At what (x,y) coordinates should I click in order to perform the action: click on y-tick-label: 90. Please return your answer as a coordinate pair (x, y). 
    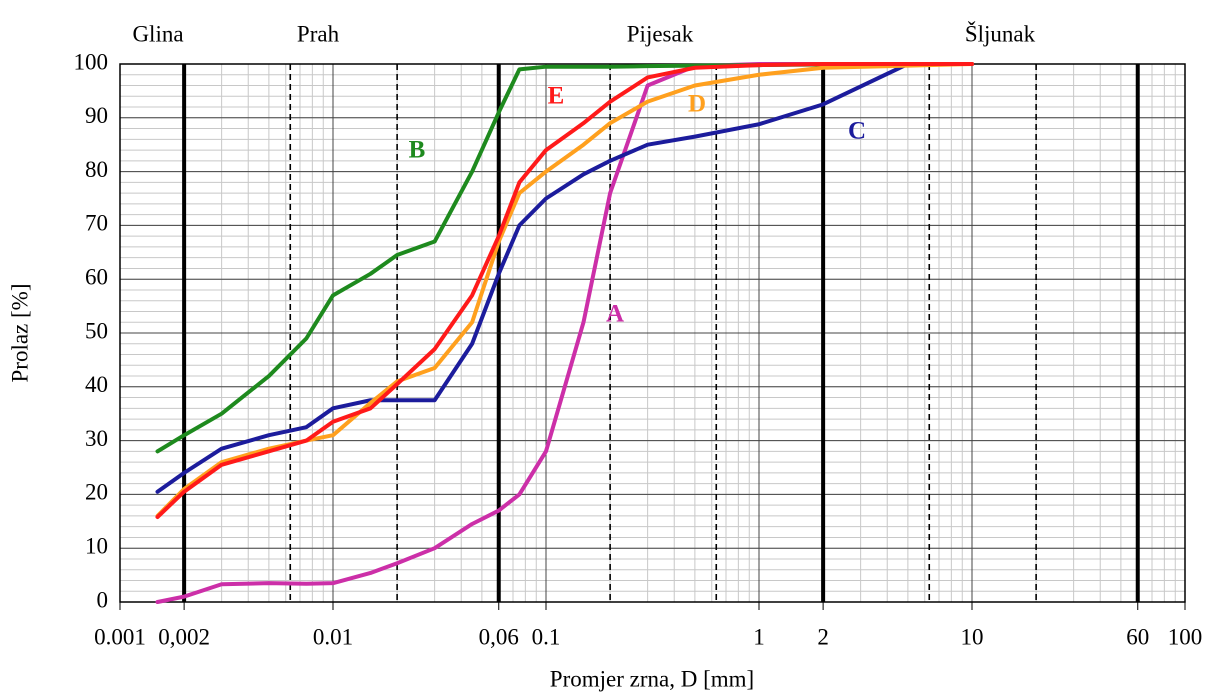
    Looking at the image, I should click on (96, 115).